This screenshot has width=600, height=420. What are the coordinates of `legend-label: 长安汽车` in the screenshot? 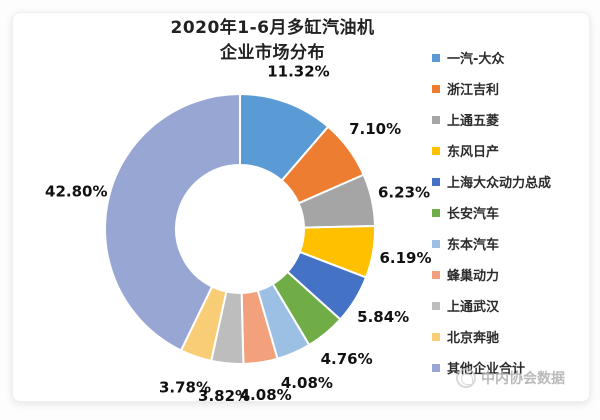 It's located at (473, 214).